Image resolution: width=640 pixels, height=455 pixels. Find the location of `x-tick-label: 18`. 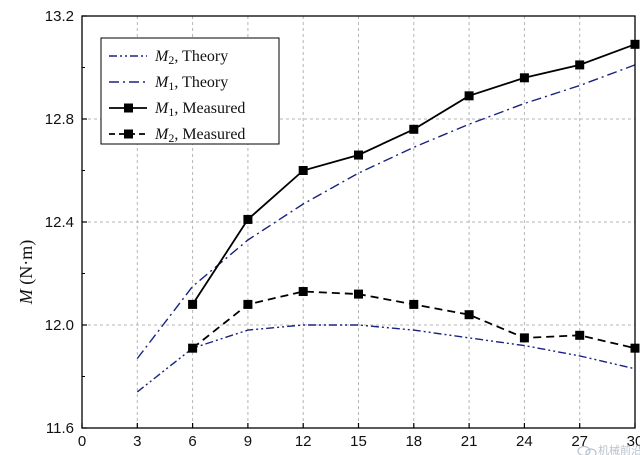

x-tick-label: 18 is located at coordinates (413, 441).